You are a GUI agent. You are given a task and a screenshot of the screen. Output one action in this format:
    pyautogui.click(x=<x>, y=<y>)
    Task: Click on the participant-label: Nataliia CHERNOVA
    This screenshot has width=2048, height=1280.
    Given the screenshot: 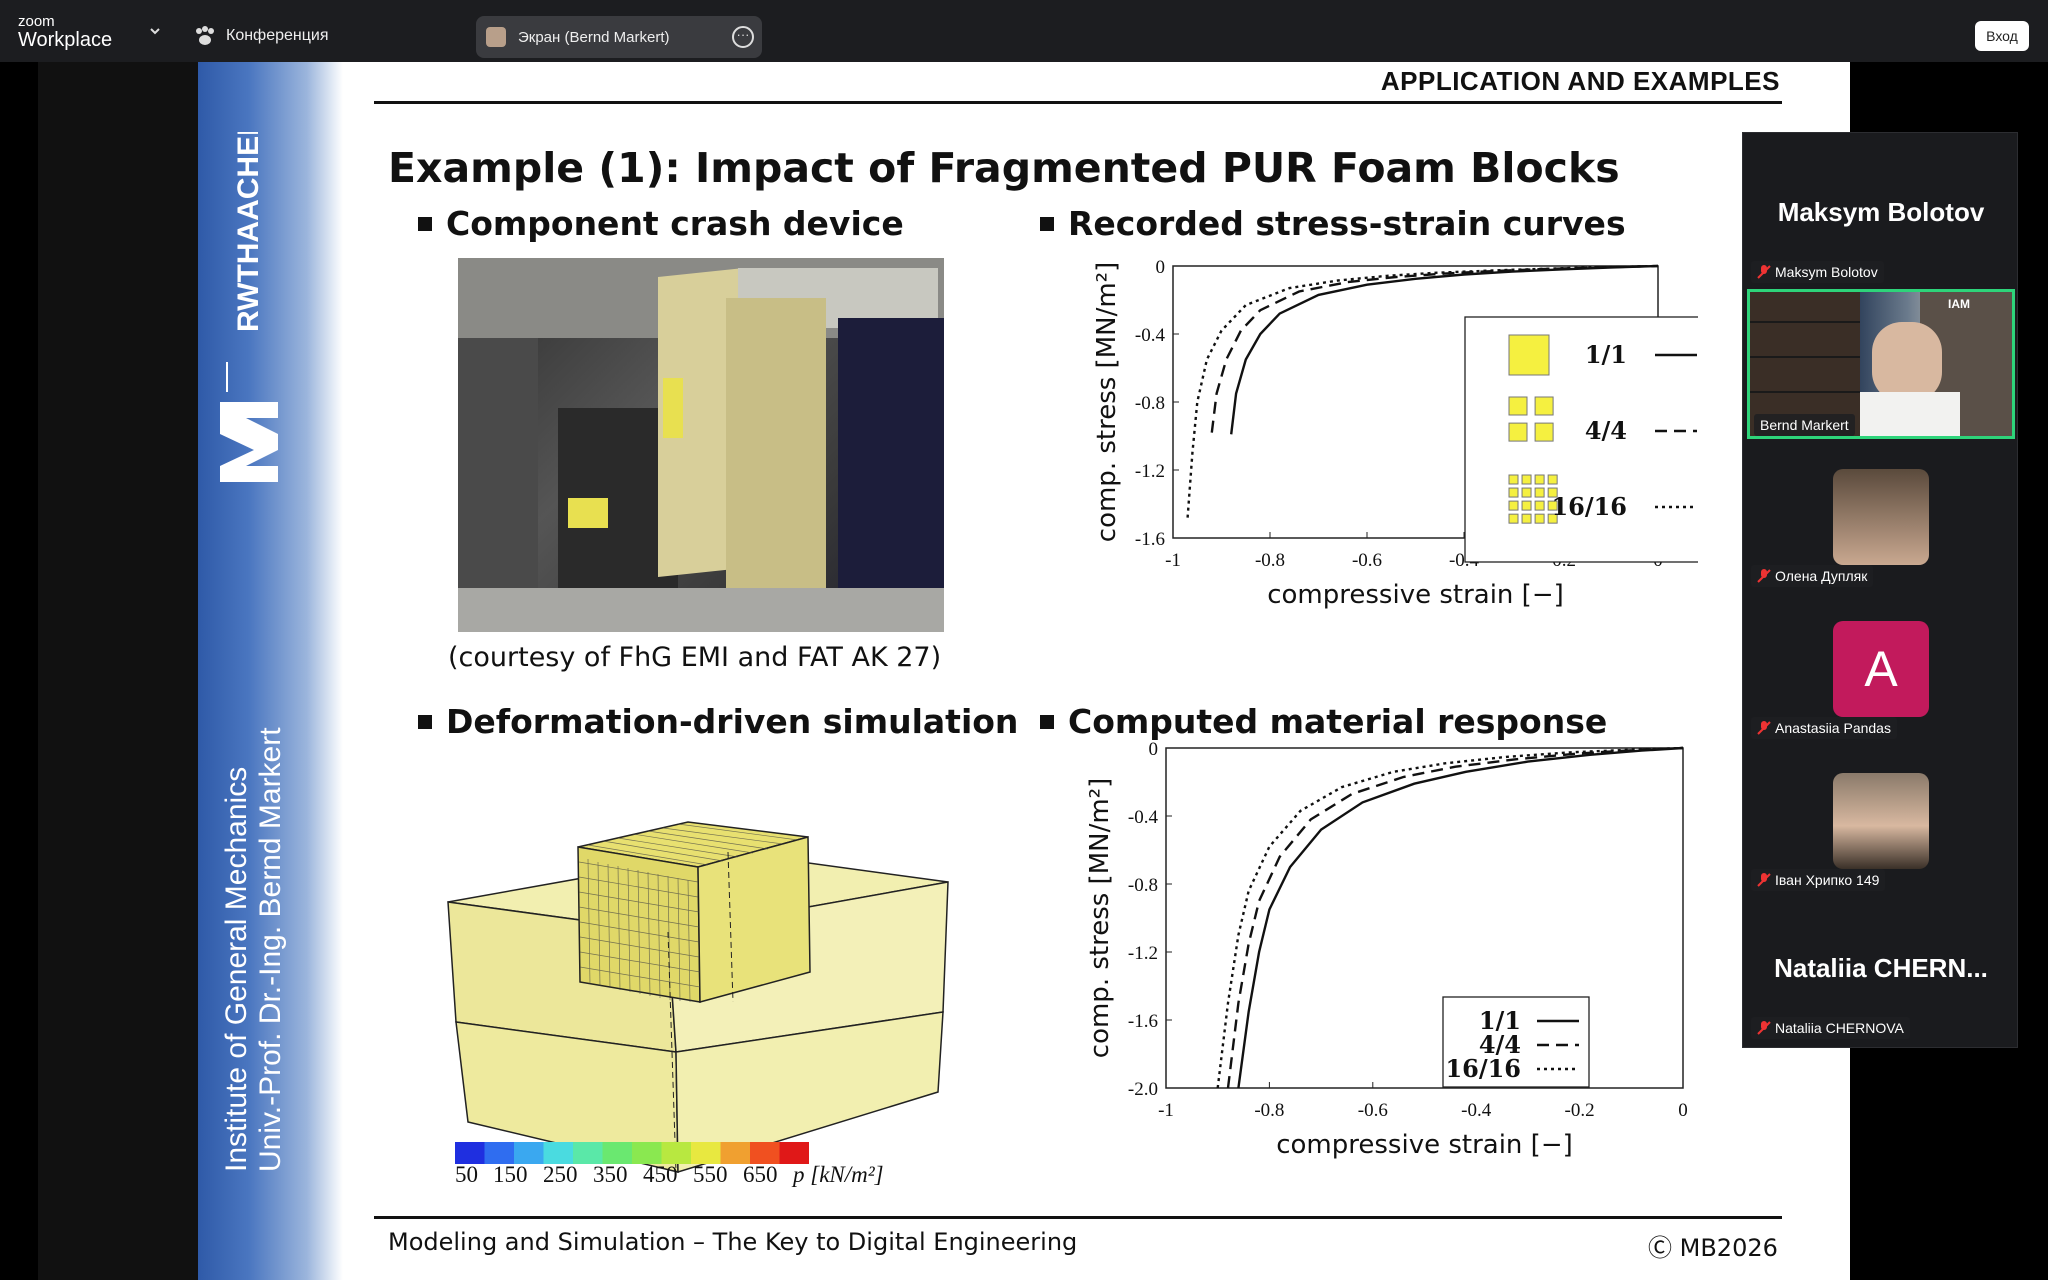 What is the action you would take?
    pyautogui.click(x=1830, y=1028)
    